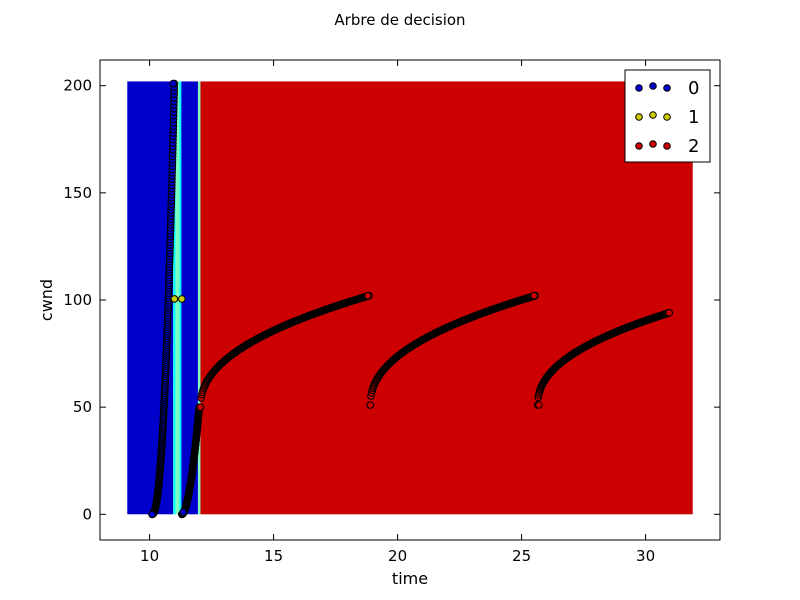 The width and height of the screenshot is (800, 600). What do you see at coordinates (397, 556) in the screenshot?
I see `x-tick-label: 20` at bounding box center [397, 556].